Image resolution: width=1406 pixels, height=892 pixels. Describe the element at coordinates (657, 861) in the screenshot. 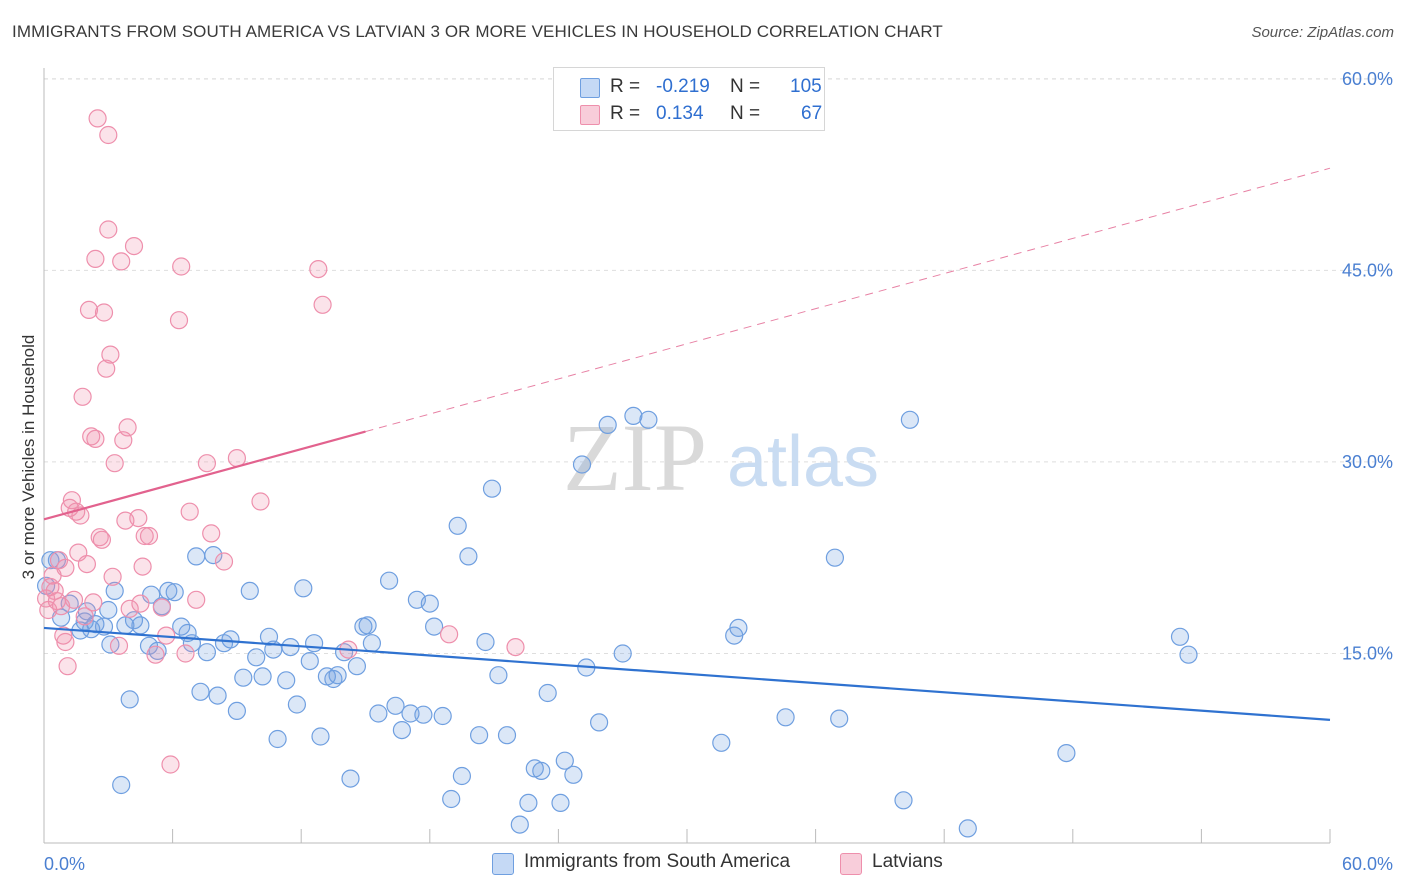

I see `legend-label: Immigrants from South America` at that location.